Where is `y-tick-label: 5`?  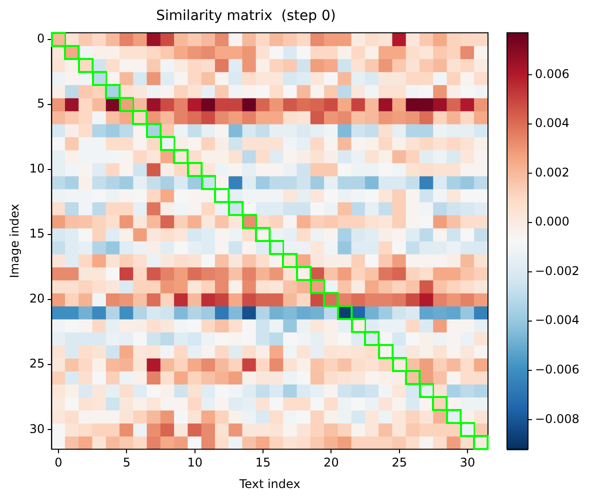
y-tick-label: 5 is located at coordinates (41, 103).